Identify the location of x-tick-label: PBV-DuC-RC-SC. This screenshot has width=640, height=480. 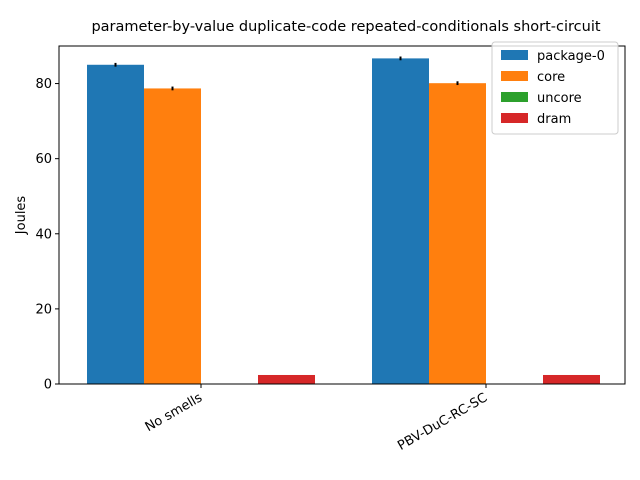
(442, 421).